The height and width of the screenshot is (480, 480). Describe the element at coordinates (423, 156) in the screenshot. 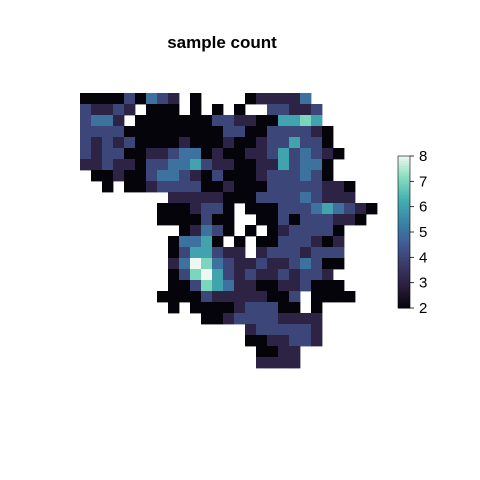

I see `legend-tick-label: 8` at that location.